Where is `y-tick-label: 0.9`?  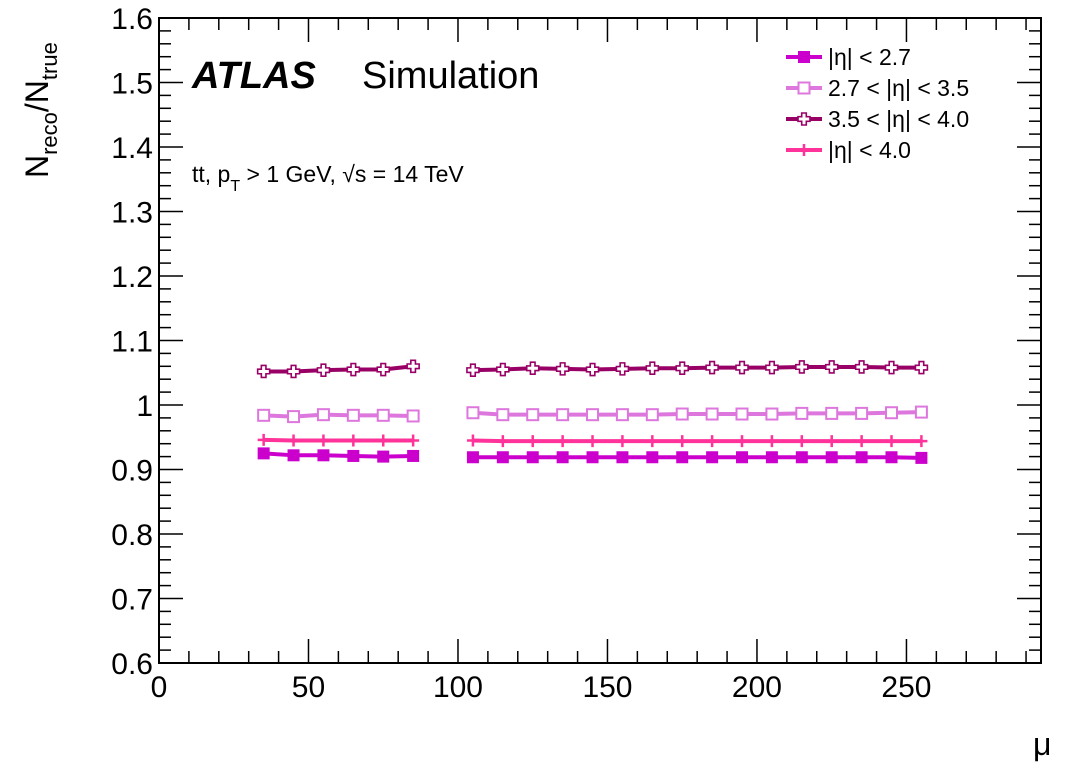 y-tick-label: 0.9 is located at coordinates (132, 471).